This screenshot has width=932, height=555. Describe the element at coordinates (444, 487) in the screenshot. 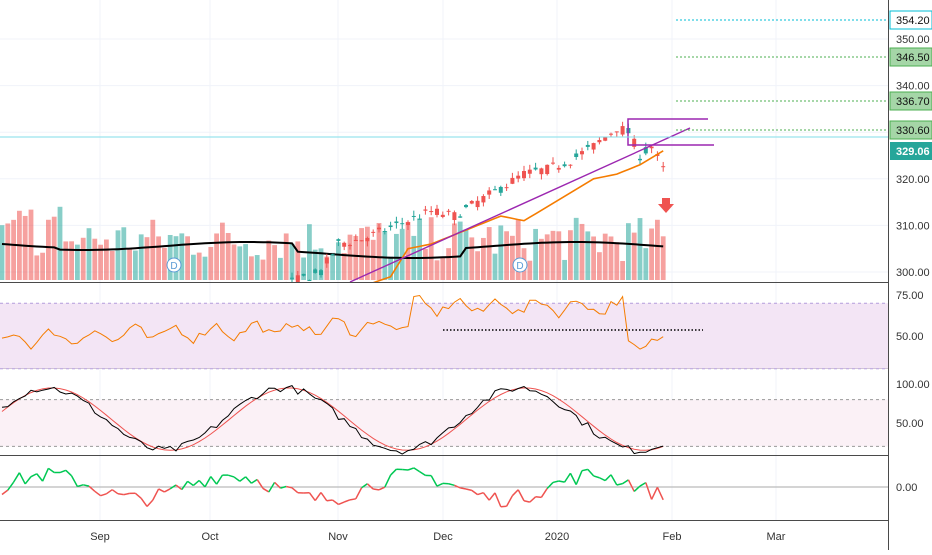

I see `oscillator-pane` at that location.